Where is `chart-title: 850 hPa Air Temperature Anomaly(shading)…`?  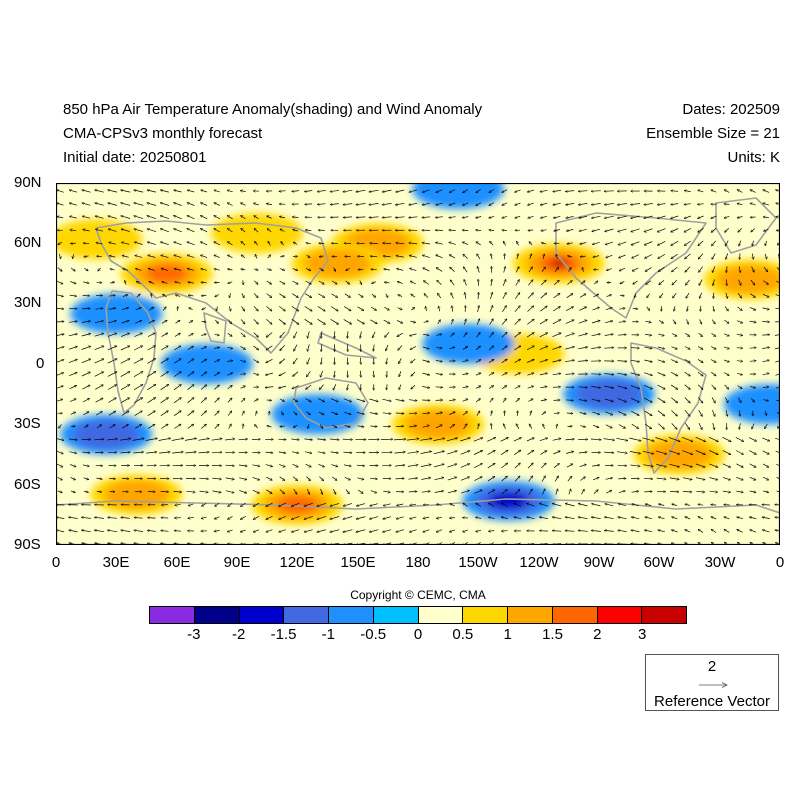 chart-title: 850 hPa Air Temperature Anomaly(shading)… is located at coordinates (273, 109).